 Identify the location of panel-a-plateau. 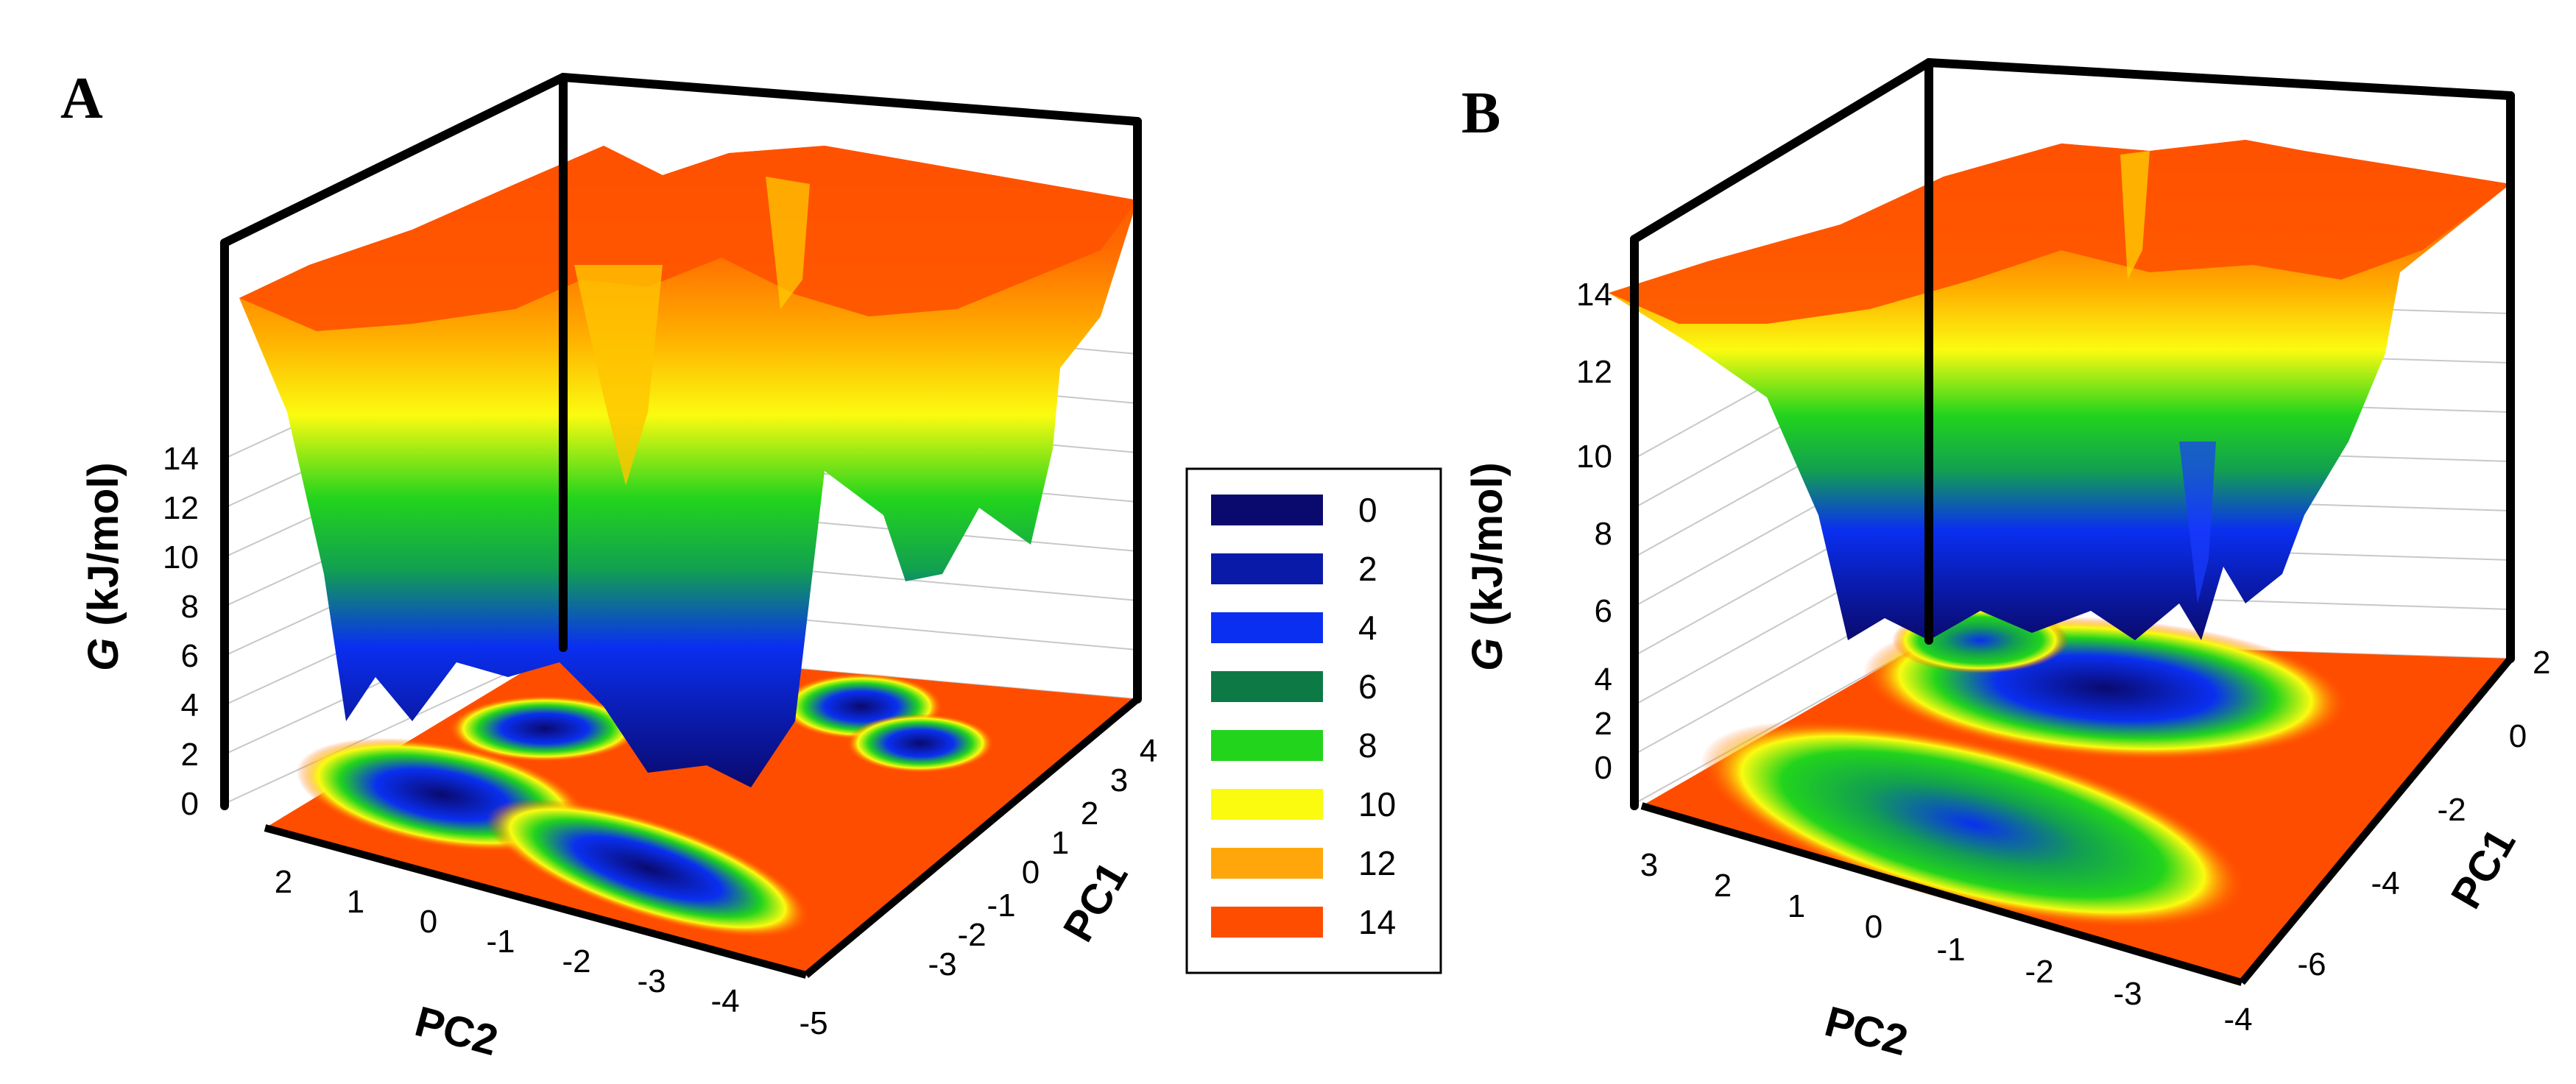
(688, 238).